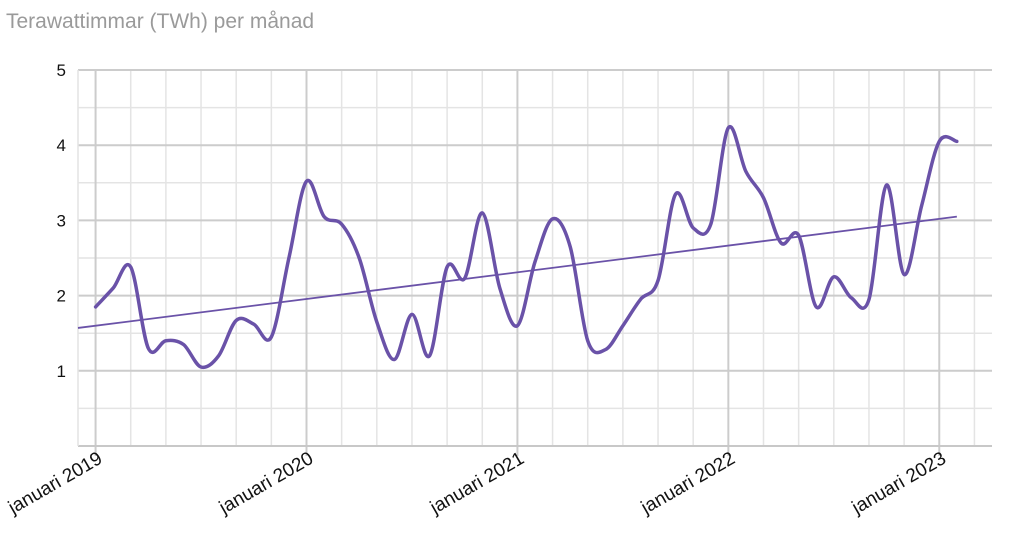 This screenshot has height=558, width=1024. What do you see at coordinates (61, 296) in the screenshot?
I see `y-tick-label: 2` at bounding box center [61, 296].